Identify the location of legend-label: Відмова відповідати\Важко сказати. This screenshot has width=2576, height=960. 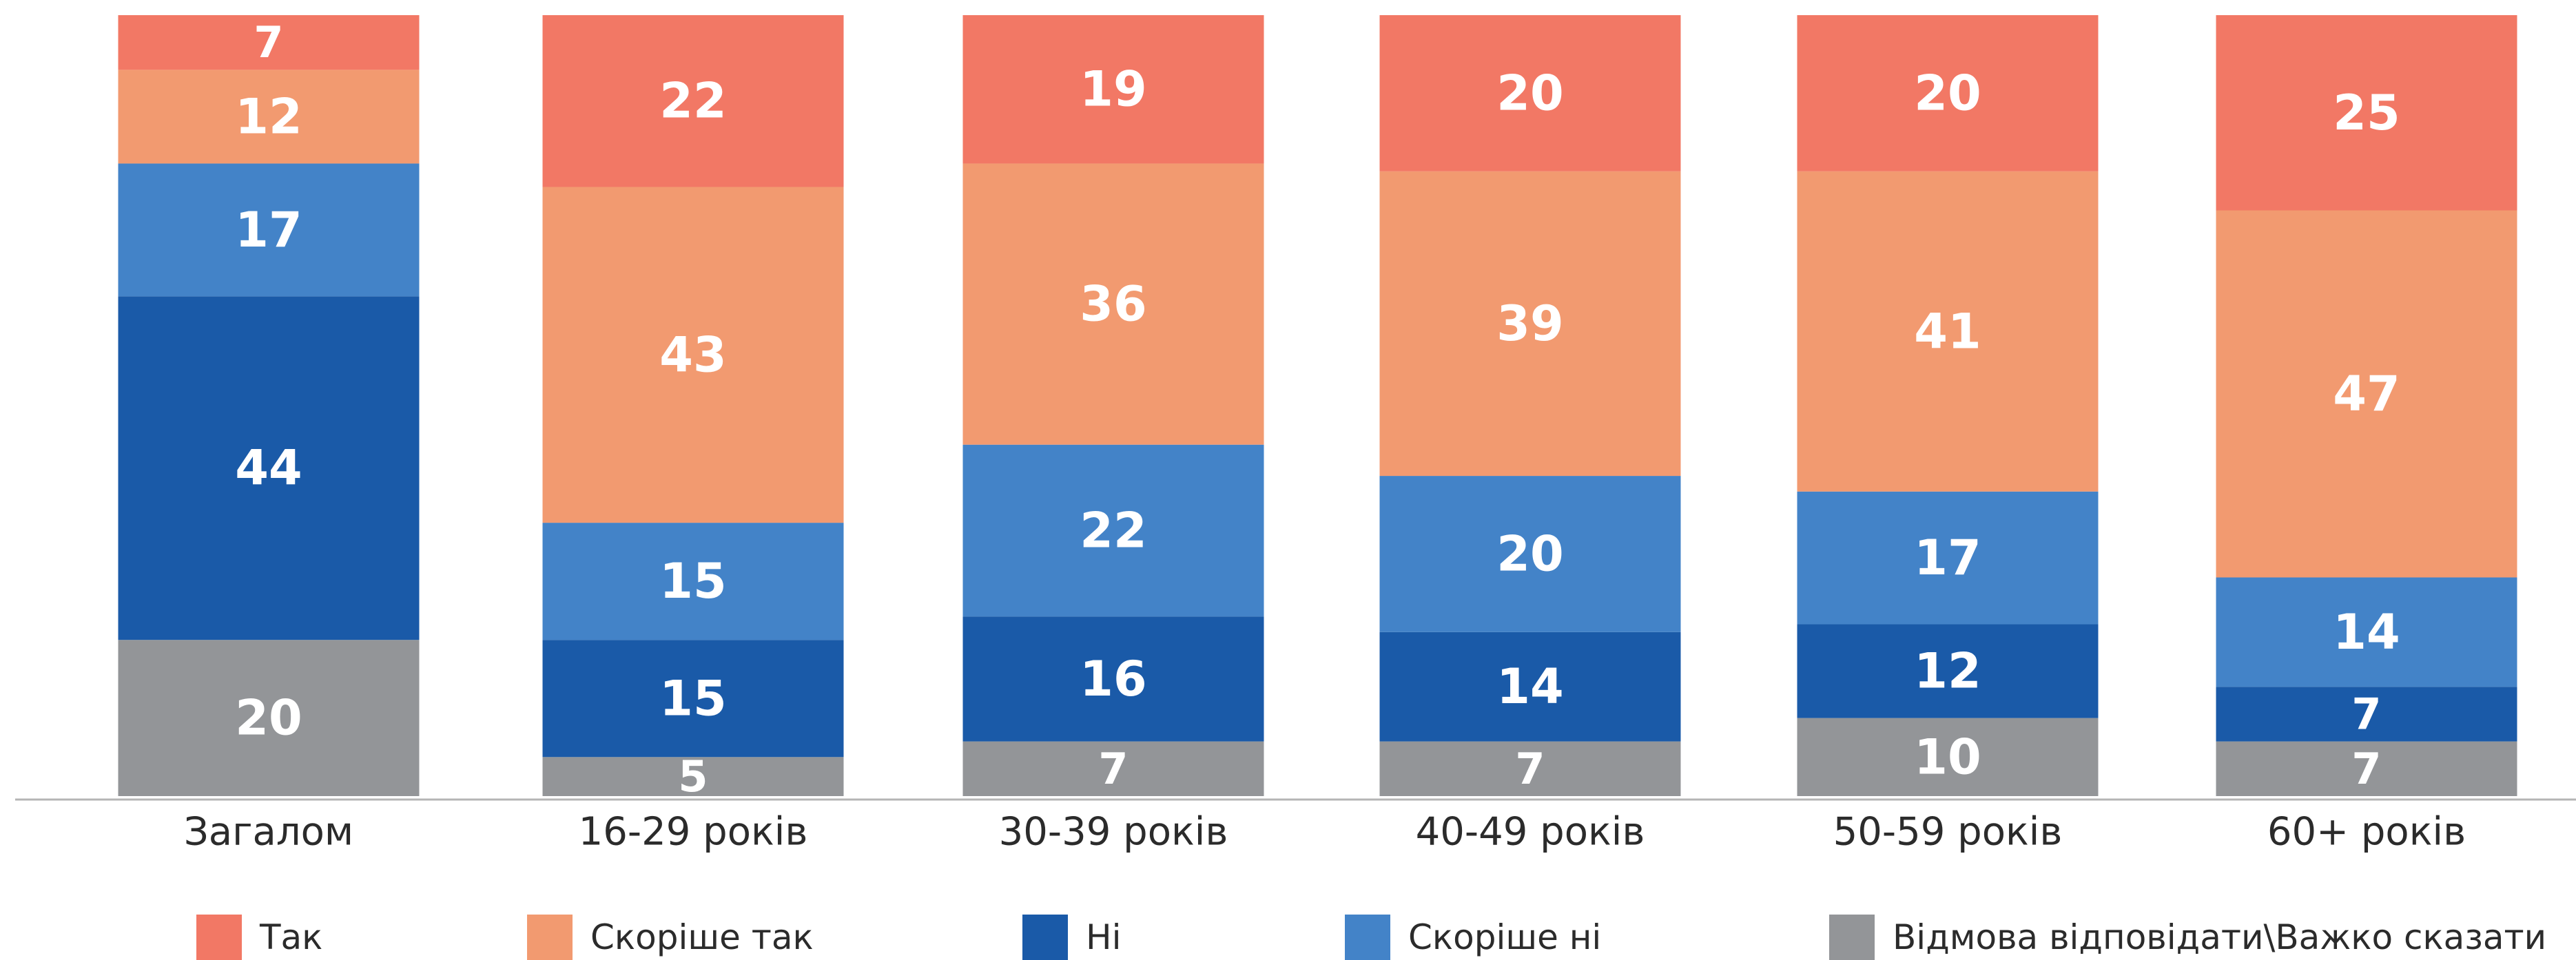
(2220, 937).